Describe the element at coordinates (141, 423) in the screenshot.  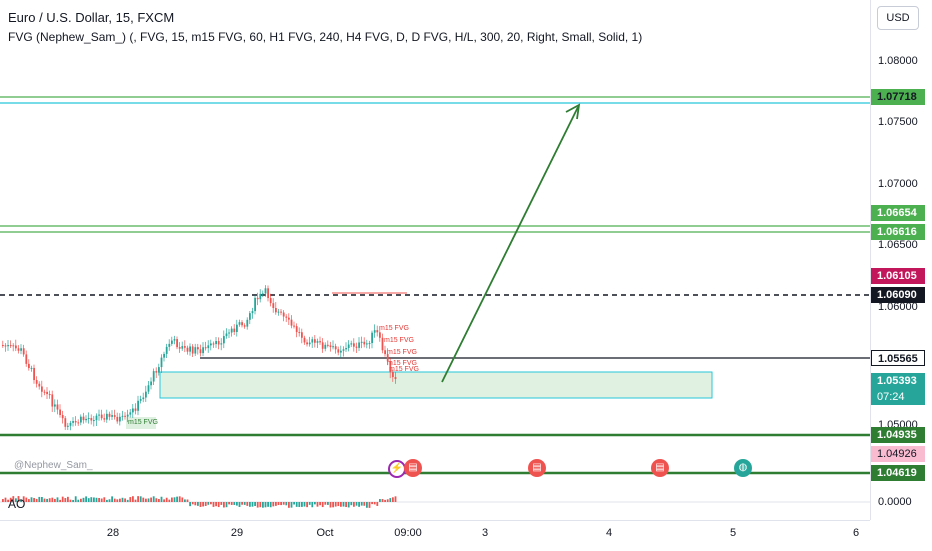
I see `fvg-small-box` at that location.